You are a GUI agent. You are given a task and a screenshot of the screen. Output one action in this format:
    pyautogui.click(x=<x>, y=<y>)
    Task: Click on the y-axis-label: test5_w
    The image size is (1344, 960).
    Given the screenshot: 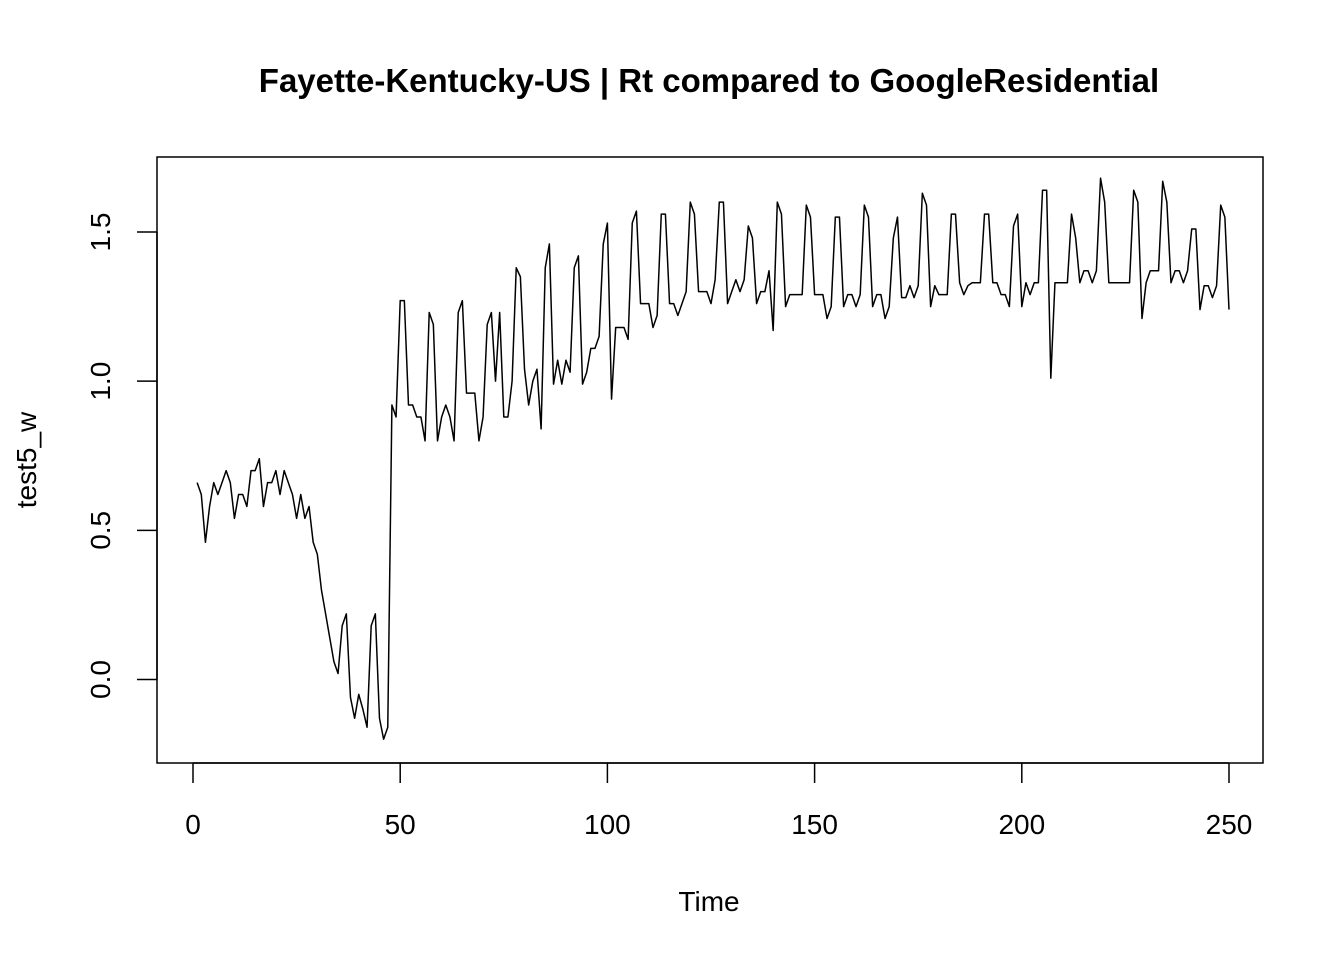 What is the action you would take?
    pyautogui.click(x=26, y=459)
    